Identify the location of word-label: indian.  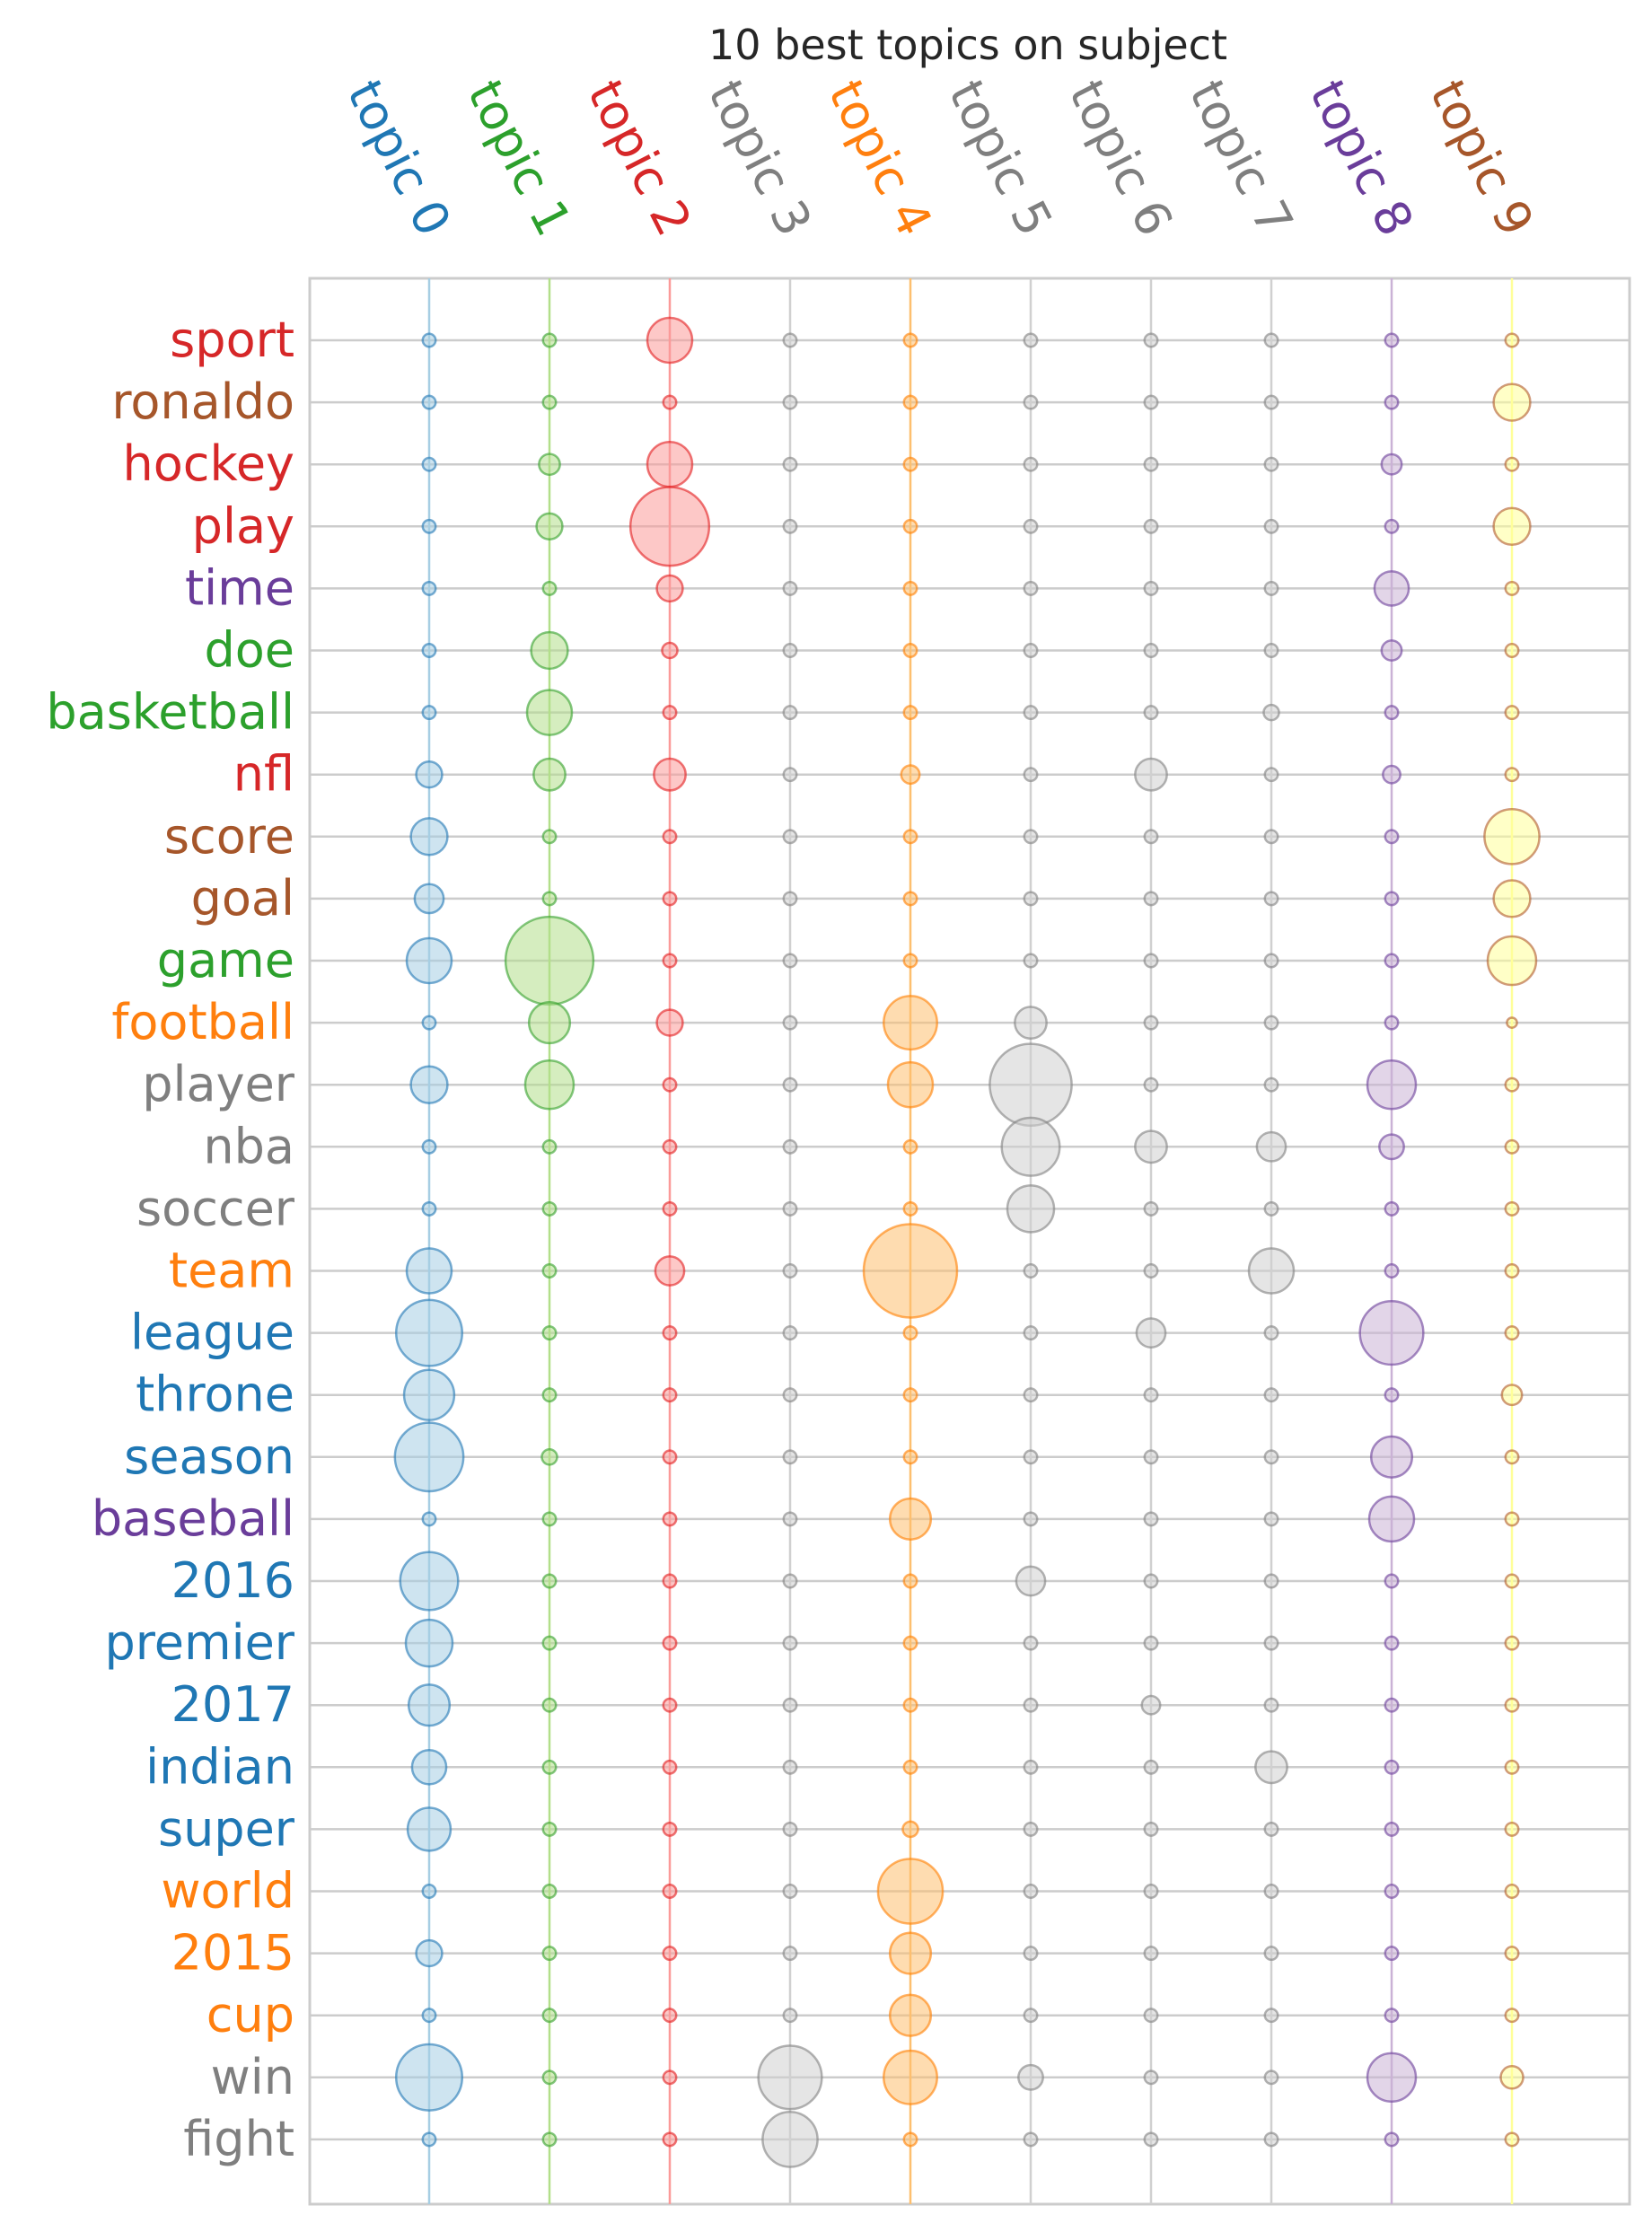
(220, 1767).